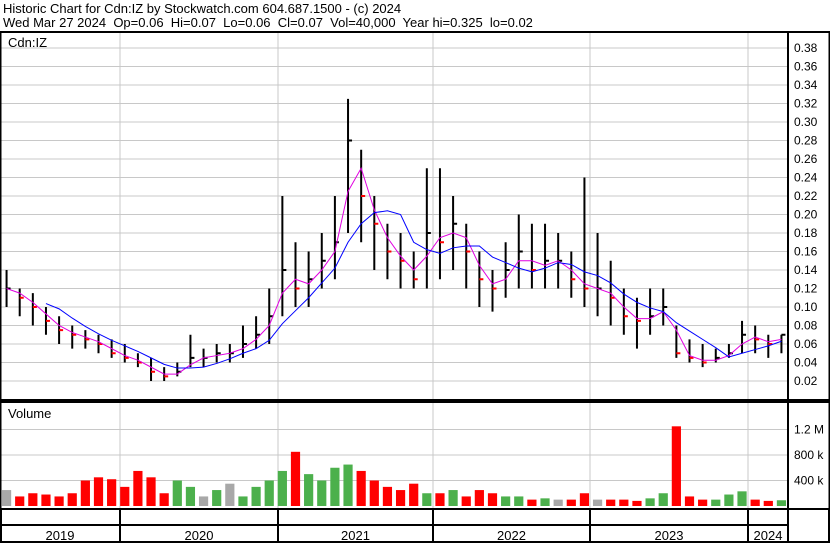  I want to click on price-tick-label: 0.06, so click(806, 344).